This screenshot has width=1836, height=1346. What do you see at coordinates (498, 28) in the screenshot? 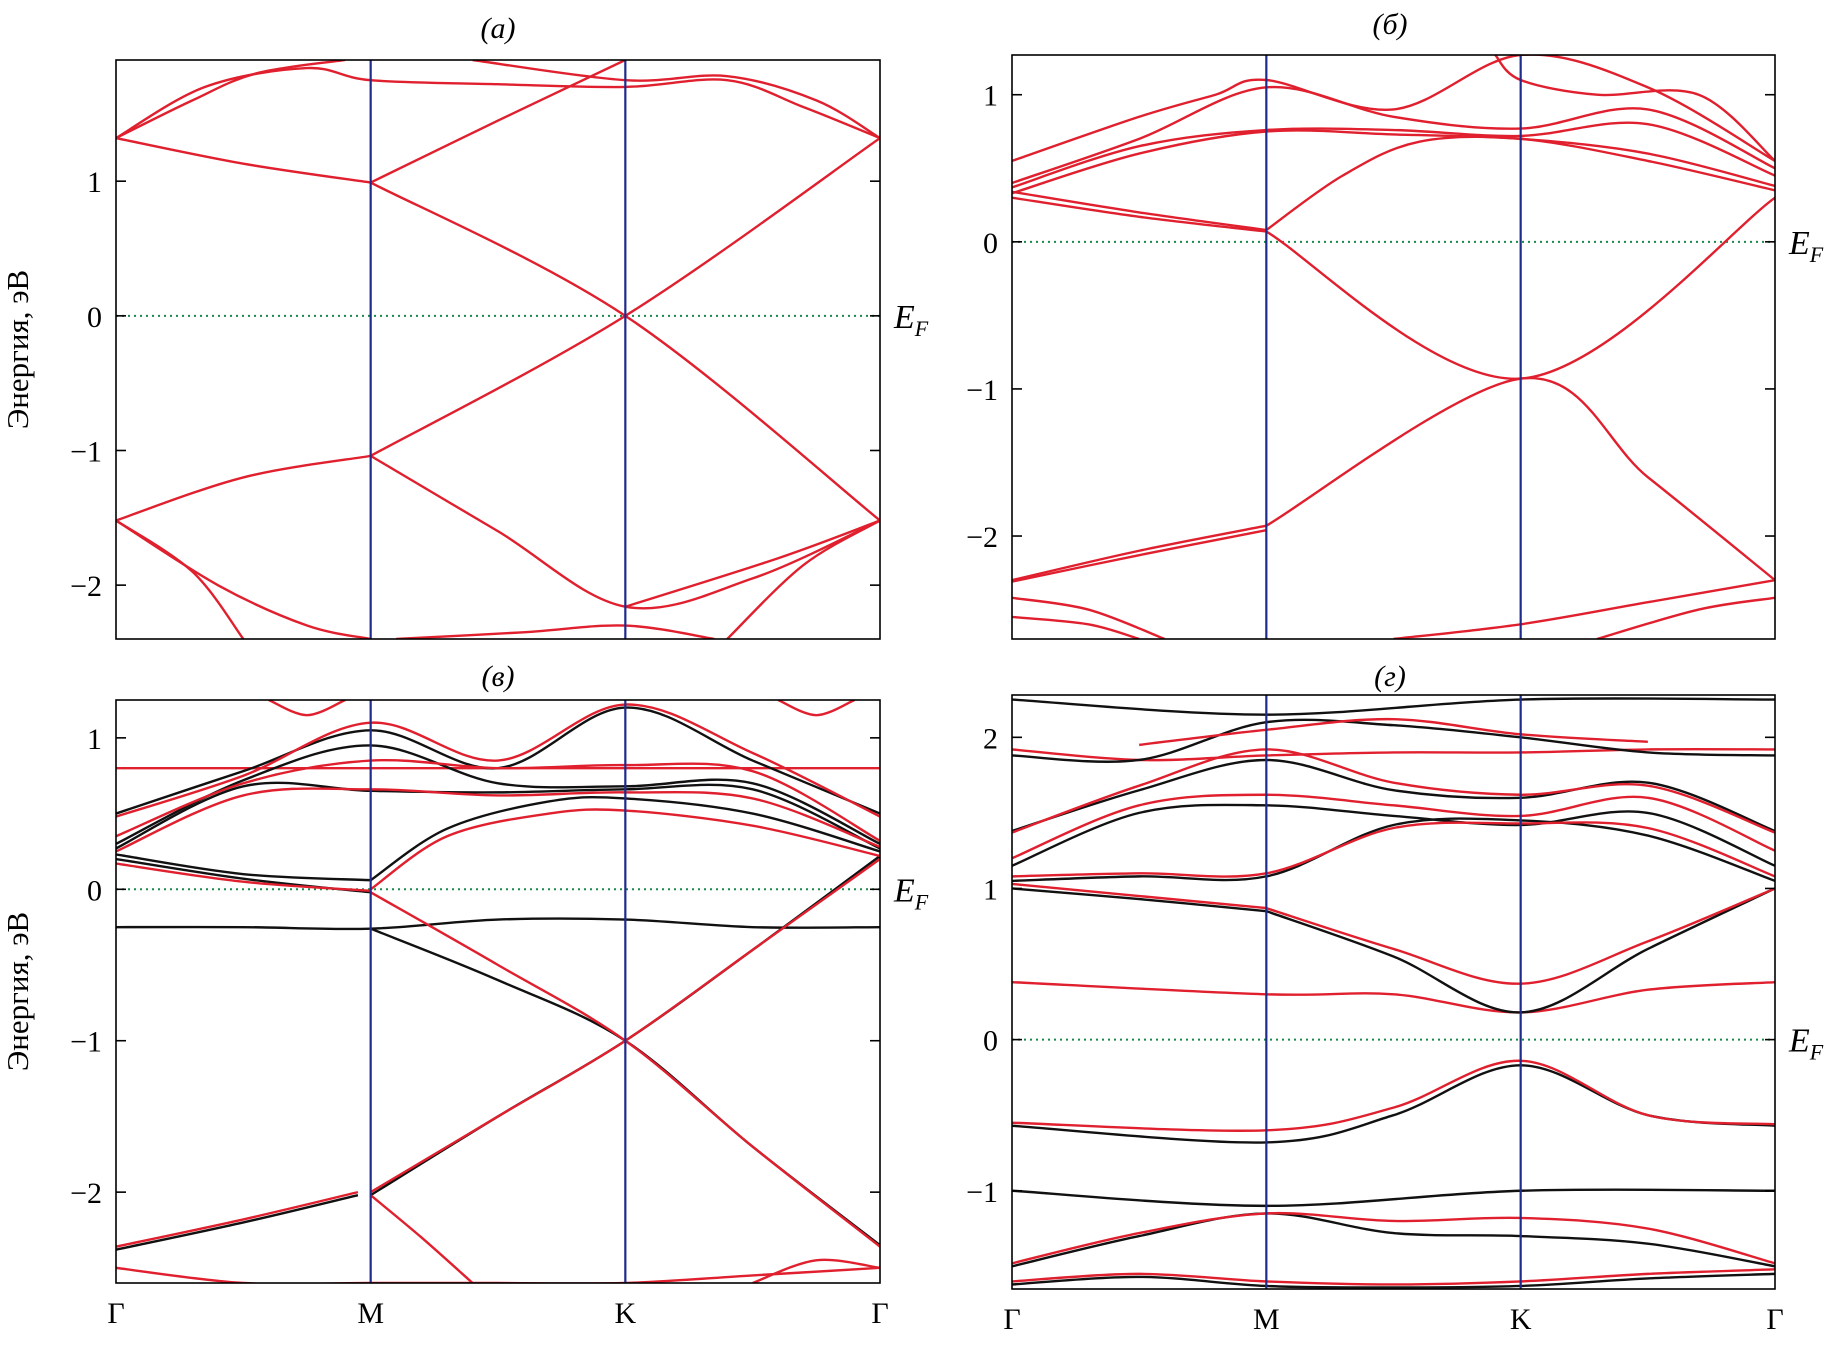
I see `panel-title: (а)` at bounding box center [498, 28].